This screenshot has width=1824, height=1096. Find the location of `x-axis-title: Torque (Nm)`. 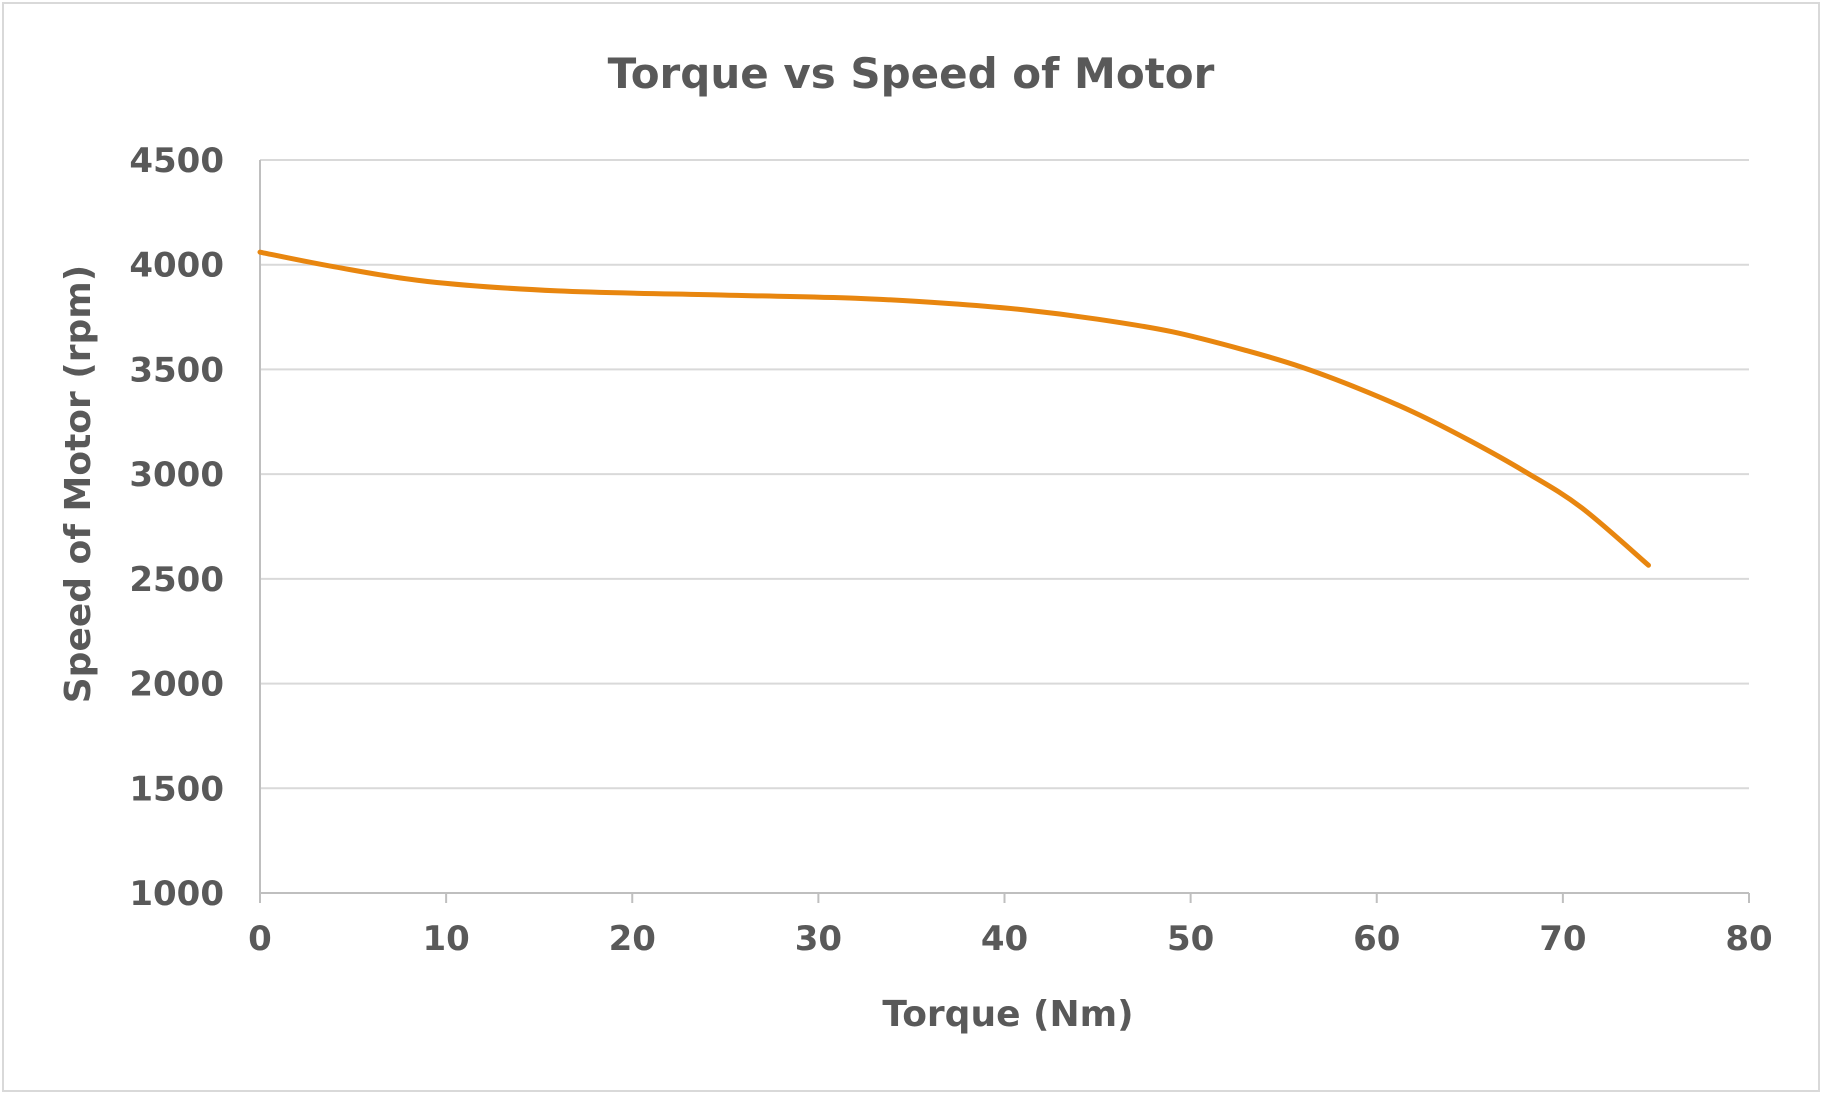

x-axis-title: Torque (Nm) is located at coordinates (1007, 1014).